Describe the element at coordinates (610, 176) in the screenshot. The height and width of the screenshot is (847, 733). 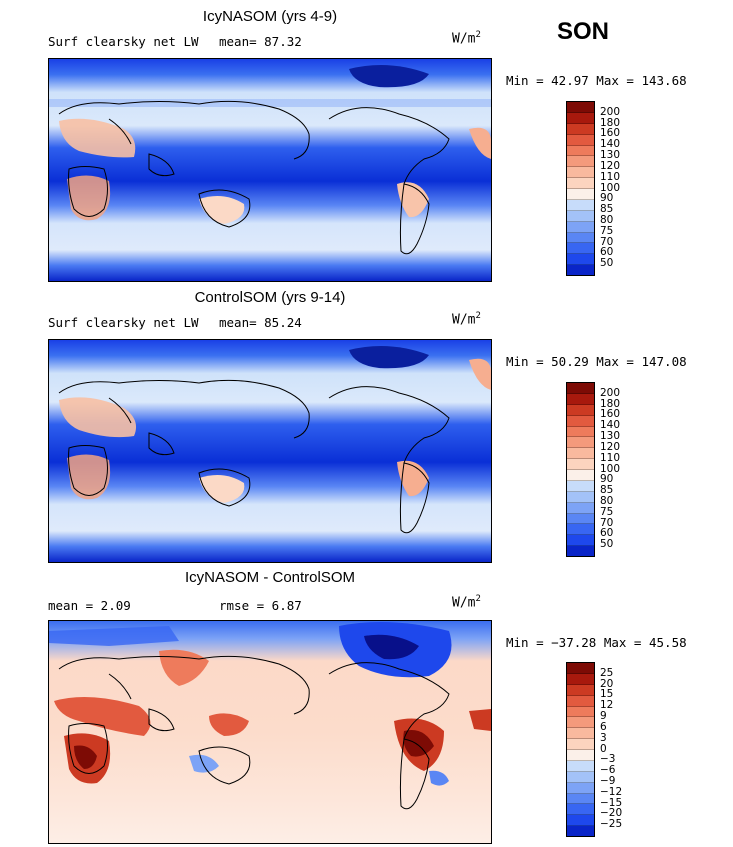
I see `colorbar-tick: 110` at that location.